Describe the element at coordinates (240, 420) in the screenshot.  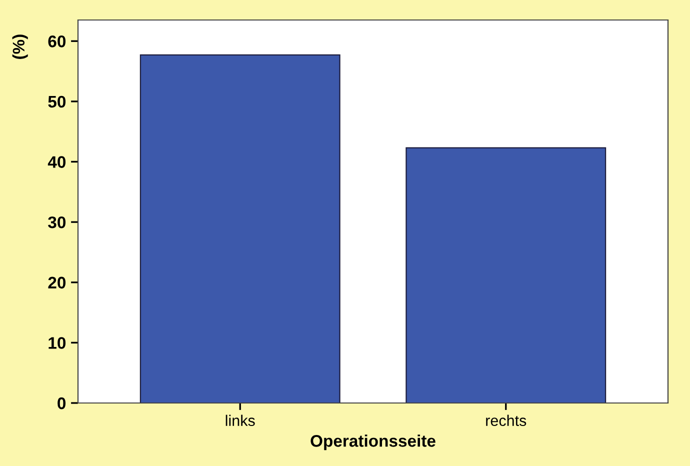
I see `x-tick-label: links` at that location.